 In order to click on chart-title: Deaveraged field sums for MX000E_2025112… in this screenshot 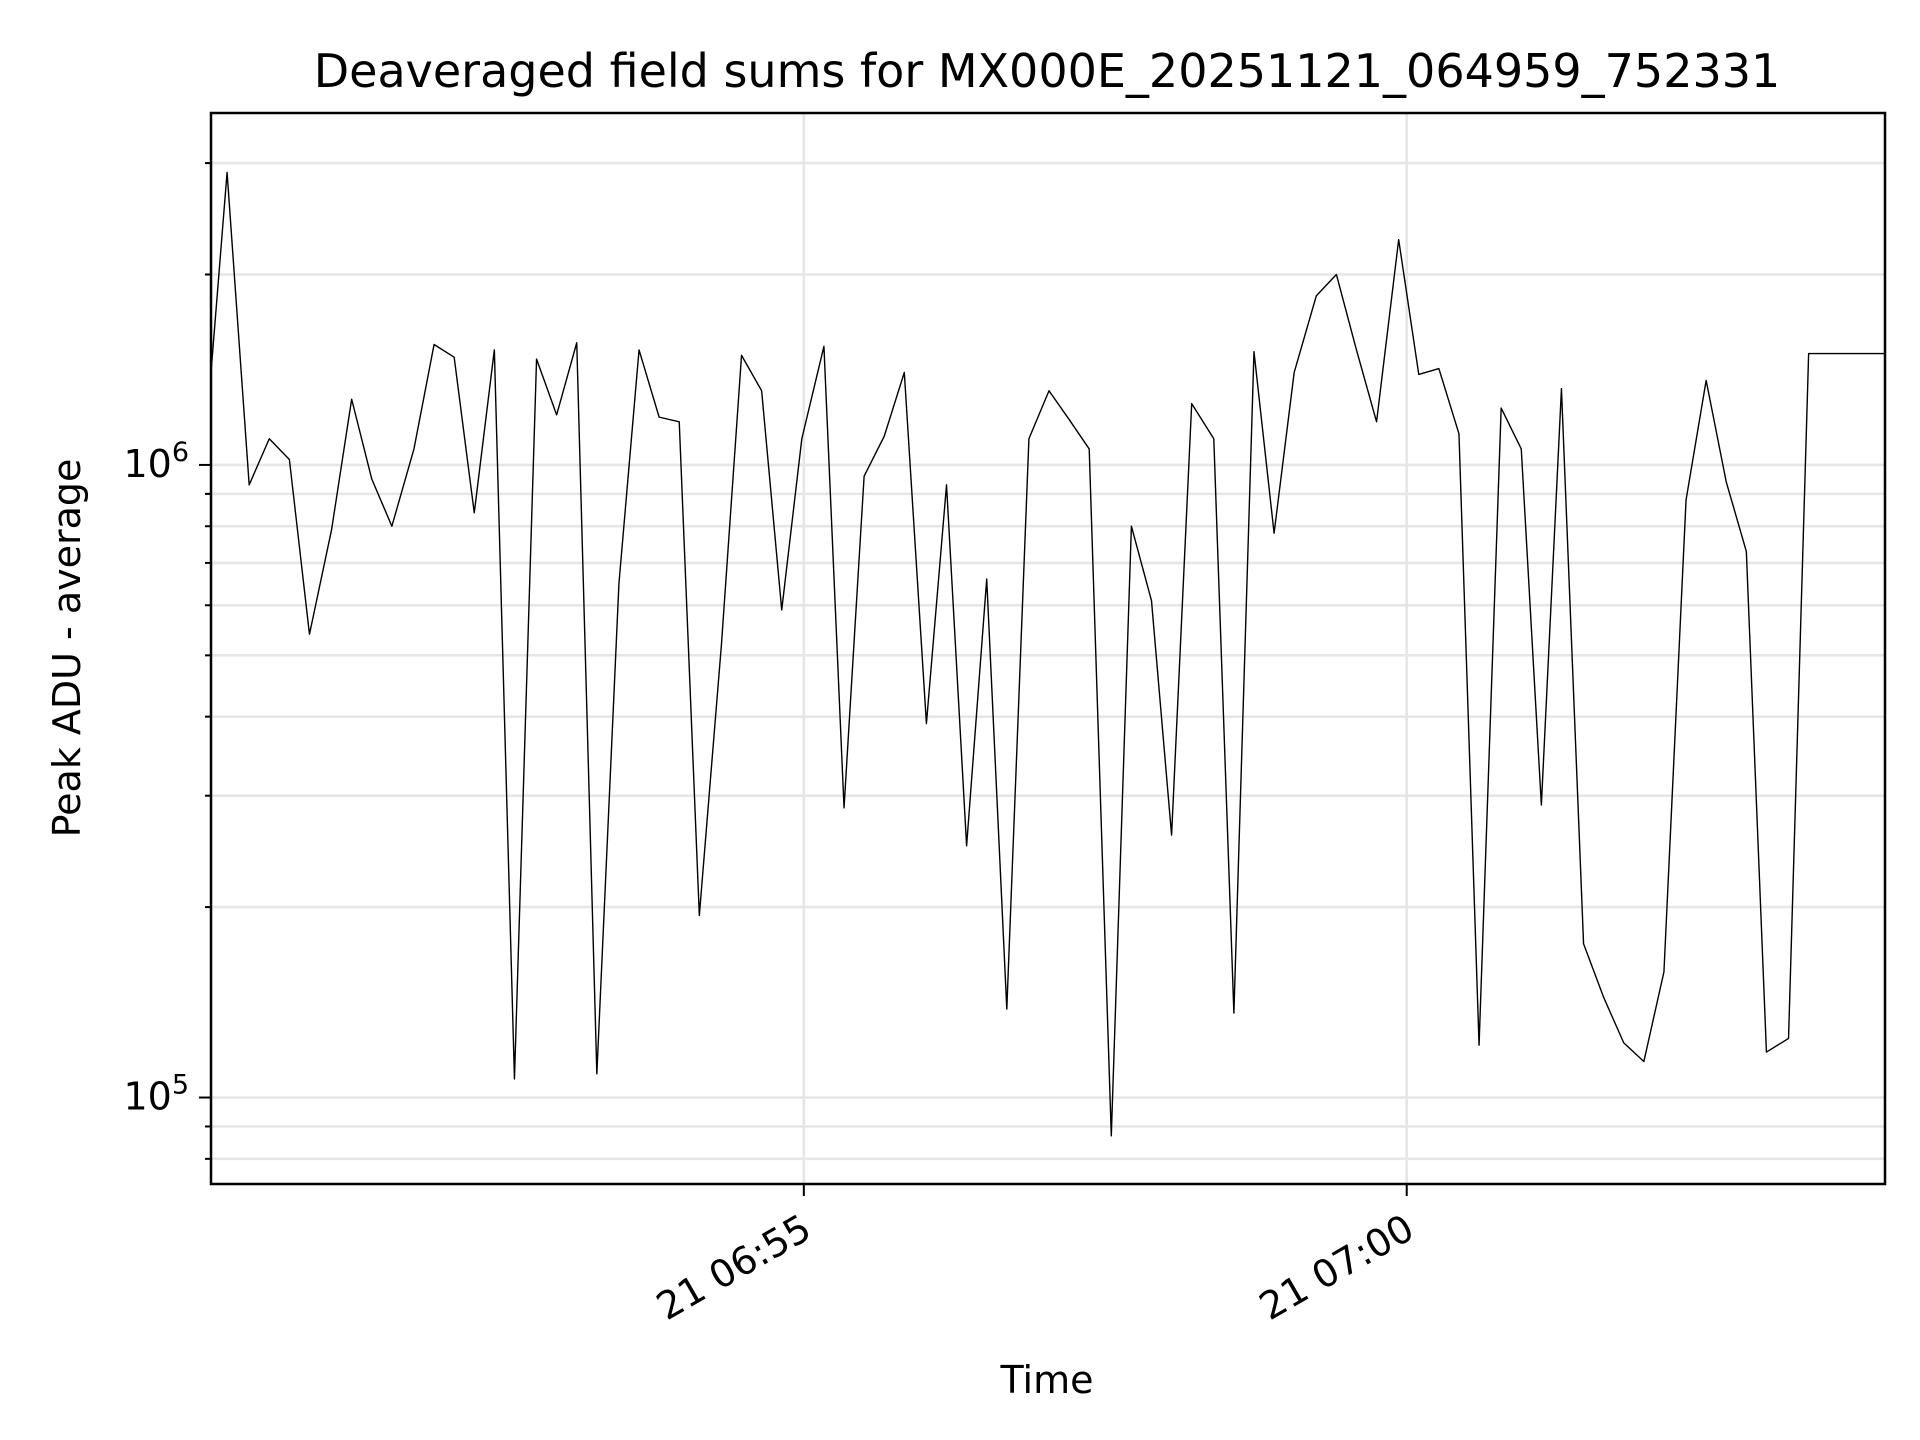, I will do `click(1047, 71)`.